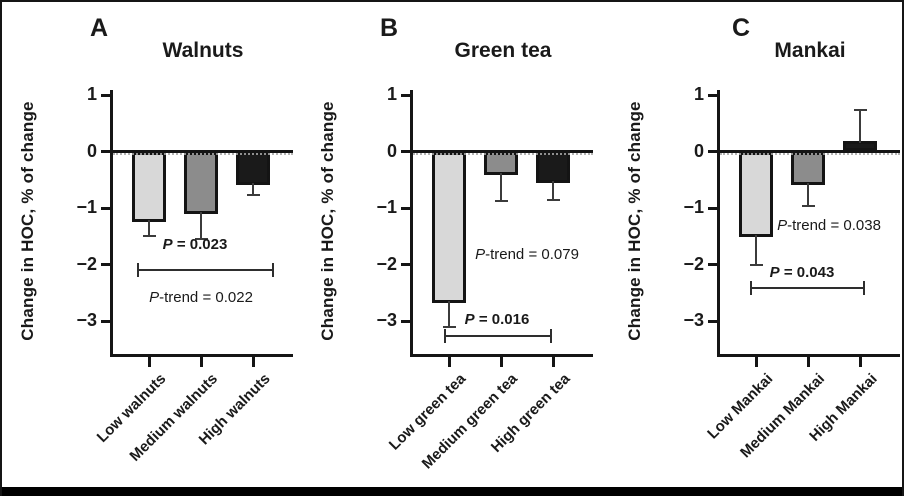  Describe the element at coordinates (553, 167) in the screenshot. I see `bar-high-green-tea` at that location.